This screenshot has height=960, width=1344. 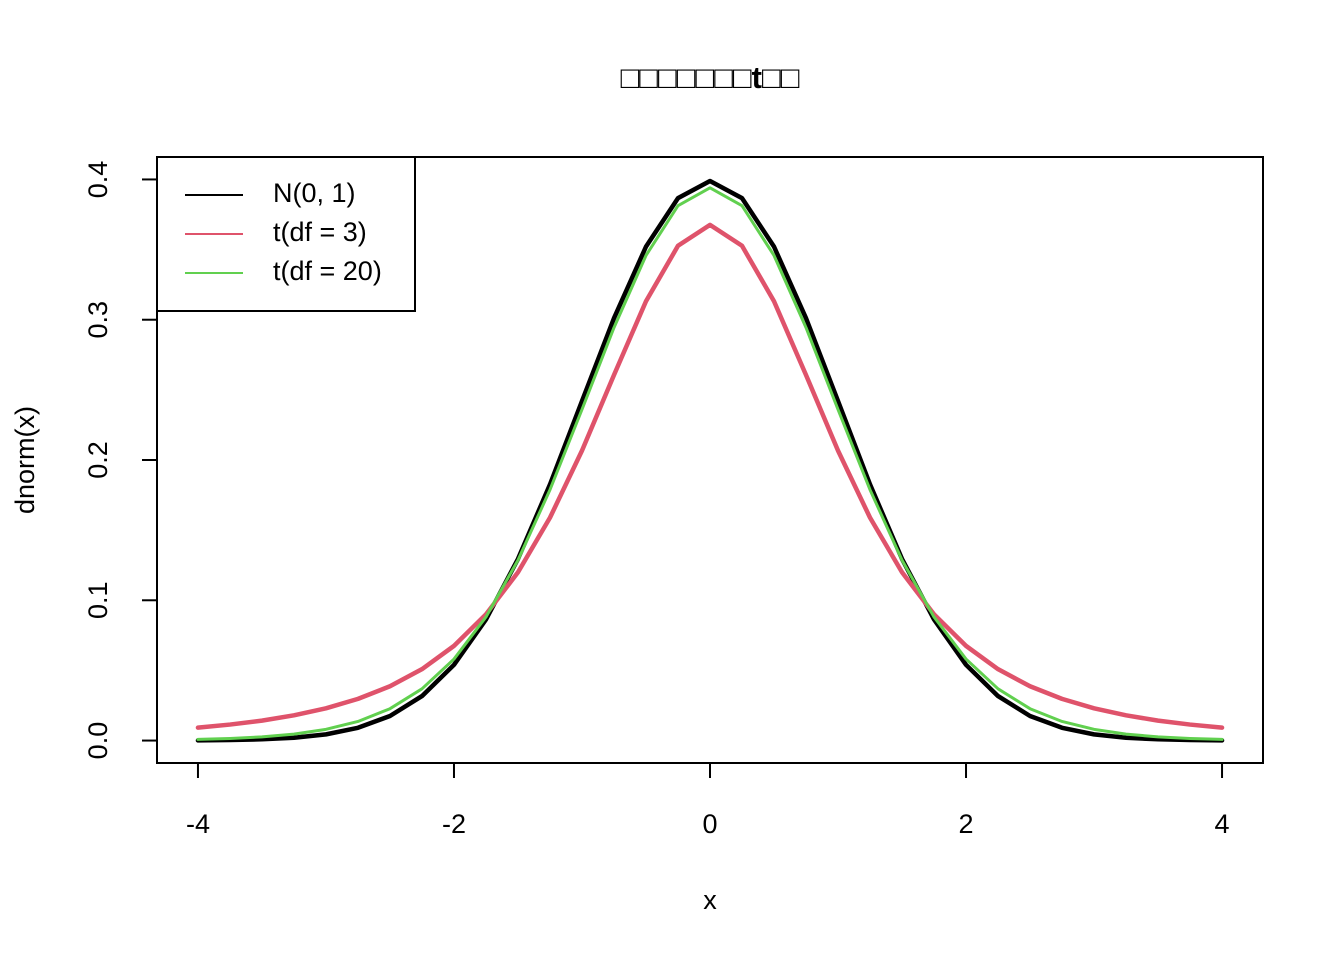 What do you see at coordinates (320, 232) in the screenshot?
I see `legend-label: t(df = 3)` at bounding box center [320, 232].